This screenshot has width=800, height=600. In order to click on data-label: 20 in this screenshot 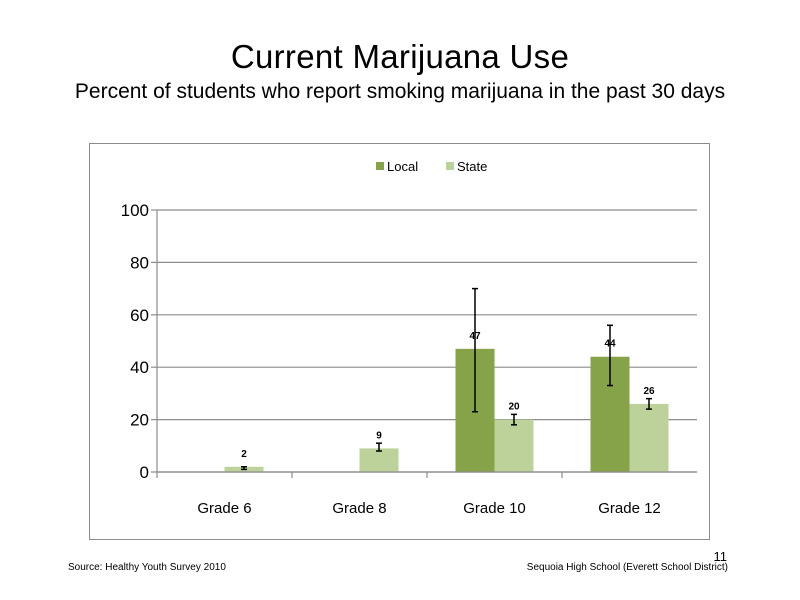, I will do `click(514, 407)`.